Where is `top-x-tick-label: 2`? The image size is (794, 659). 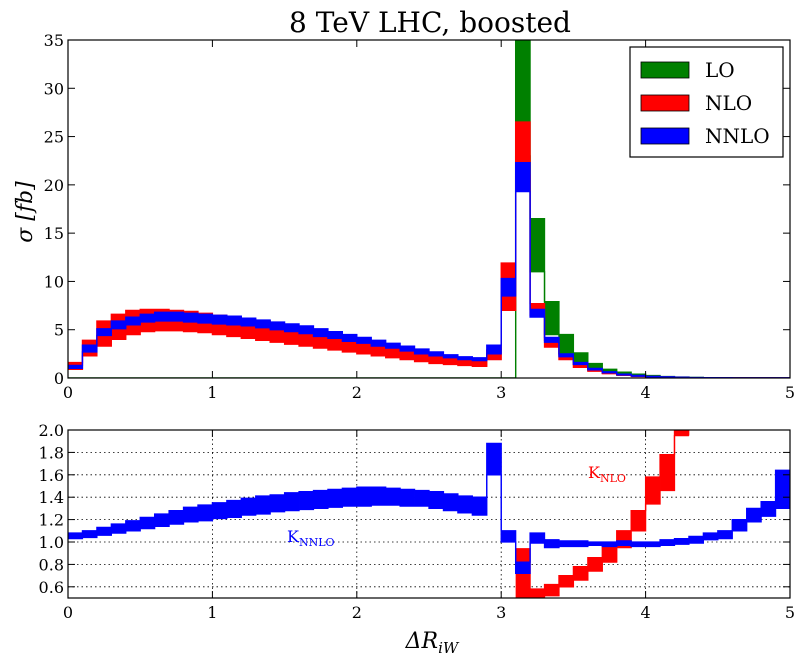 top-x-tick-label: 2 is located at coordinates (357, 392).